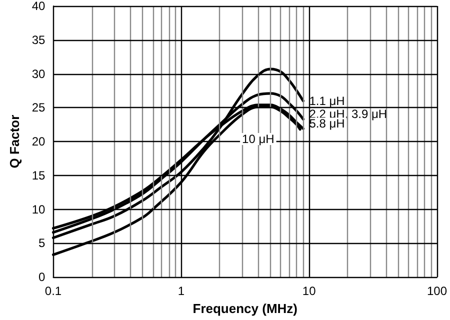 The width and height of the screenshot is (450, 320). Describe the element at coordinates (39, 175) in the screenshot. I see `y-tick-label: 15` at that location.